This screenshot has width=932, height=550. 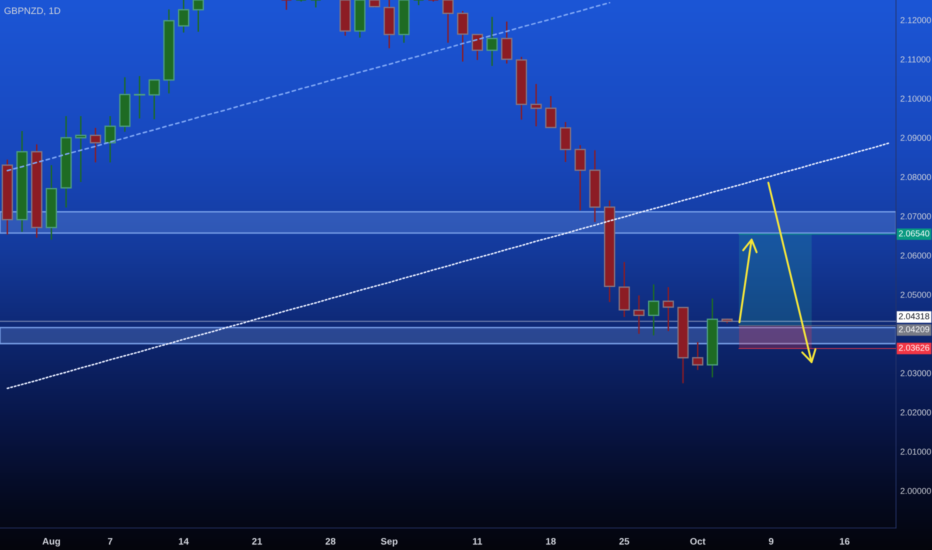 What do you see at coordinates (915, 255) in the screenshot?
I see `y-tick-label: 2.06000` at bounding box center [915, 255].